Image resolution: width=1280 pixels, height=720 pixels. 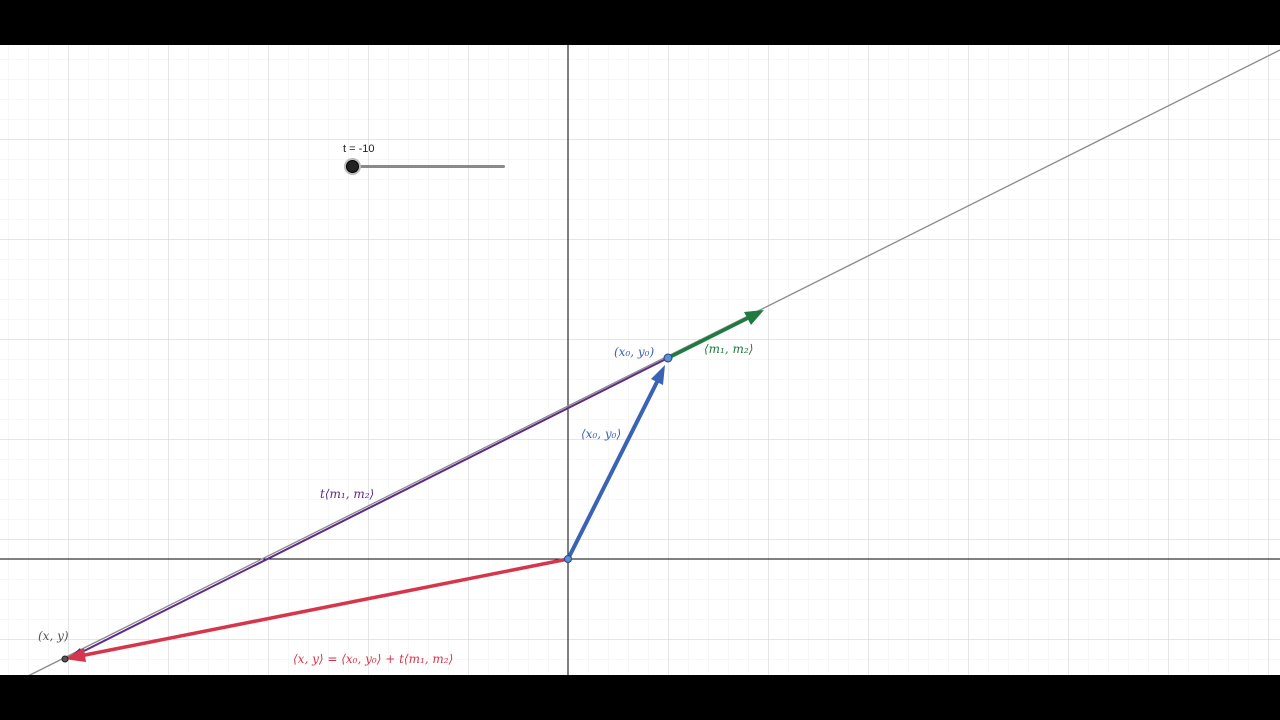 I want to click on t-slider: t = -10, so click(x=427, y=161).